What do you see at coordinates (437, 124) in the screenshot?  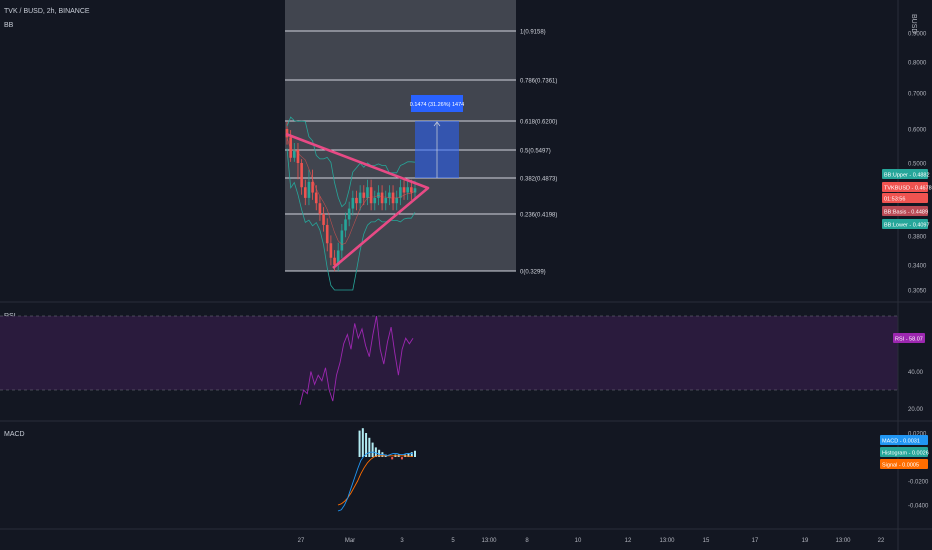 I see `measure-arrowhead` at bounding box center [437, 124].